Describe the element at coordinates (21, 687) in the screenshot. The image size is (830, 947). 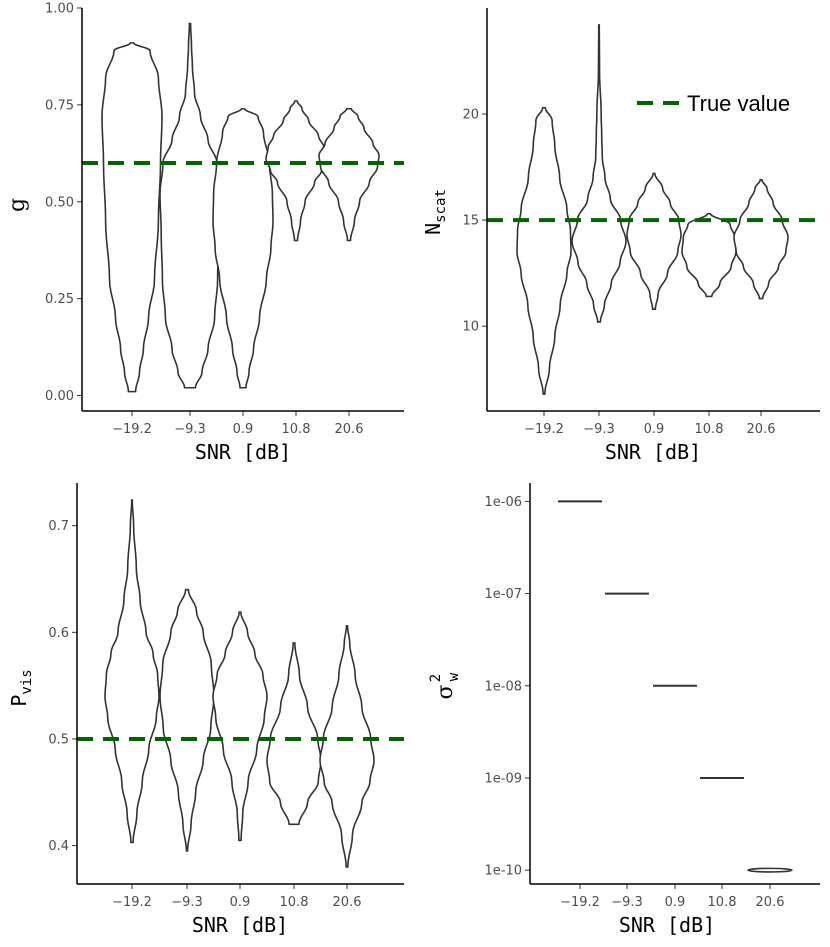
I see `y-axis-title-pvis: Pvis` at that location.